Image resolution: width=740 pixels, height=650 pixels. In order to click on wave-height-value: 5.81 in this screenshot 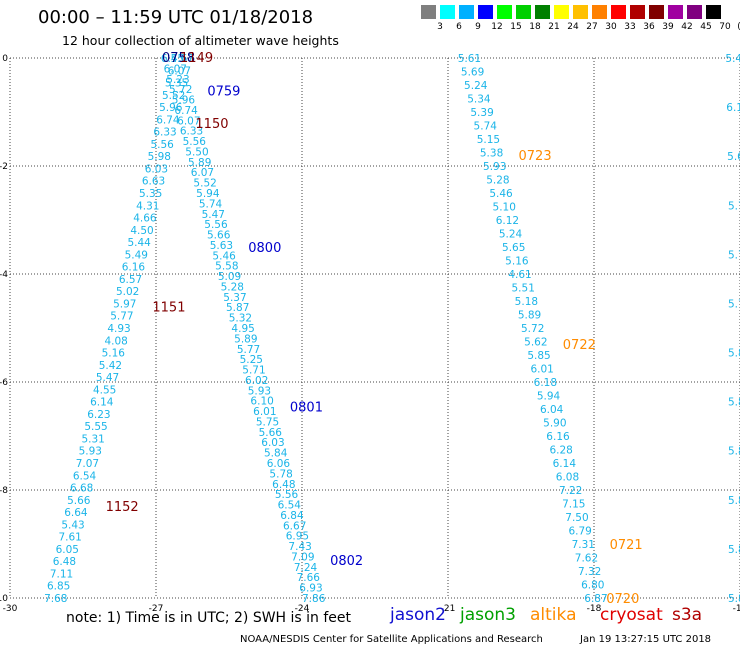, I will do `click(734, 403)`.